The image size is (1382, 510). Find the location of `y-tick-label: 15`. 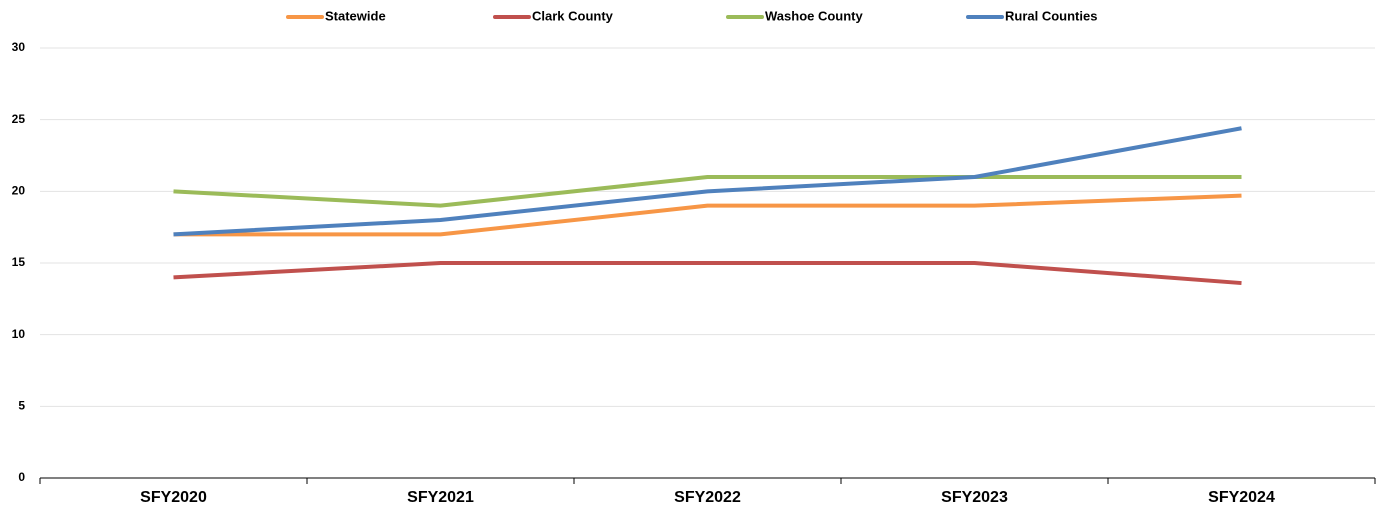

y-tick-label: 15 is located at coordinates (19, 262).